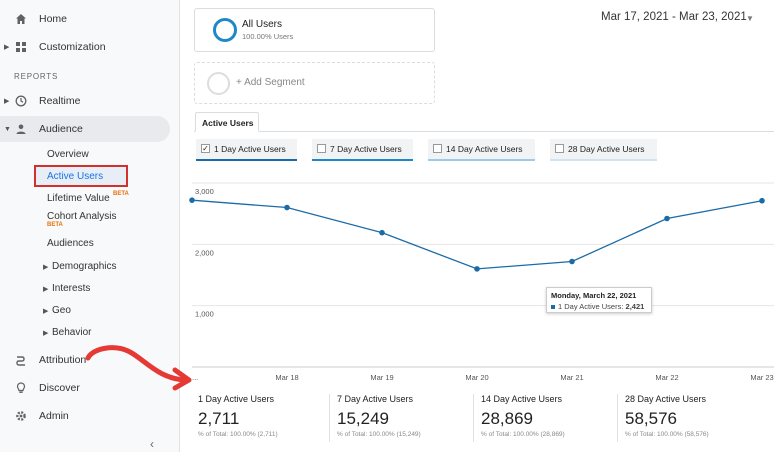  I want to click on total-value: 2,711, so click(219, 418).